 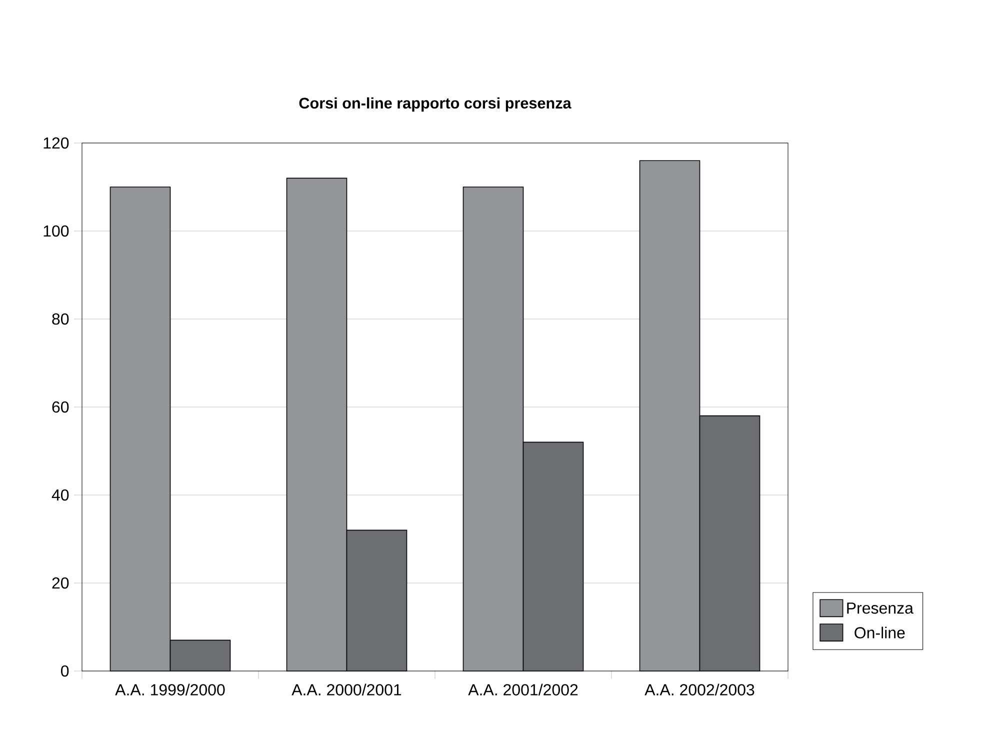 I want to click on chart-title: Corsi on-line rapporto corsi presenza, so click(x=435, y=104).